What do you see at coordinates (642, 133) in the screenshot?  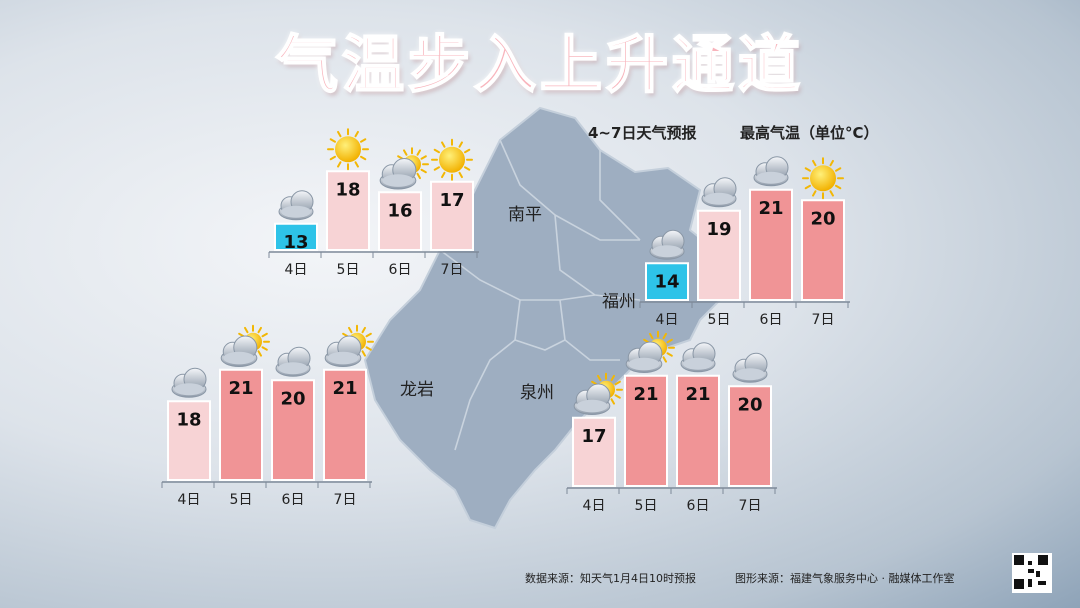 I see `subtitle-forecast: 4~7日天气预报` at bounding box center [642, 133].